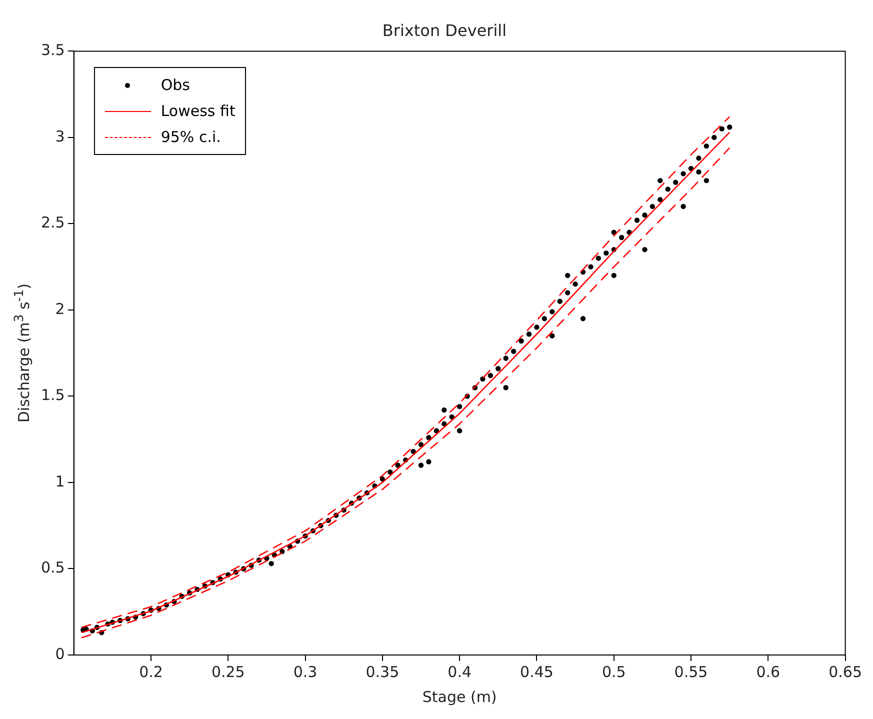 The width and height of the screenshot is (873, 719). I want to click on y-tick-label: 1, so click(60, 481).